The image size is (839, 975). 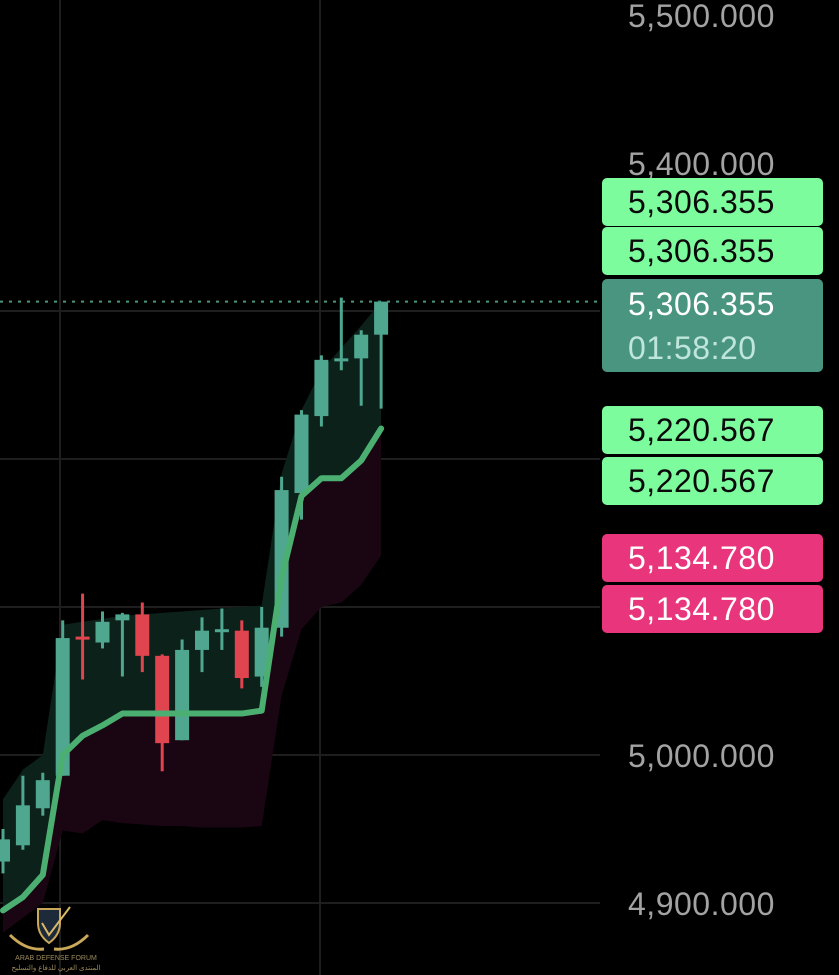 I want to click on candle-countdown: 01:58:20, so click(x=692, y=348).